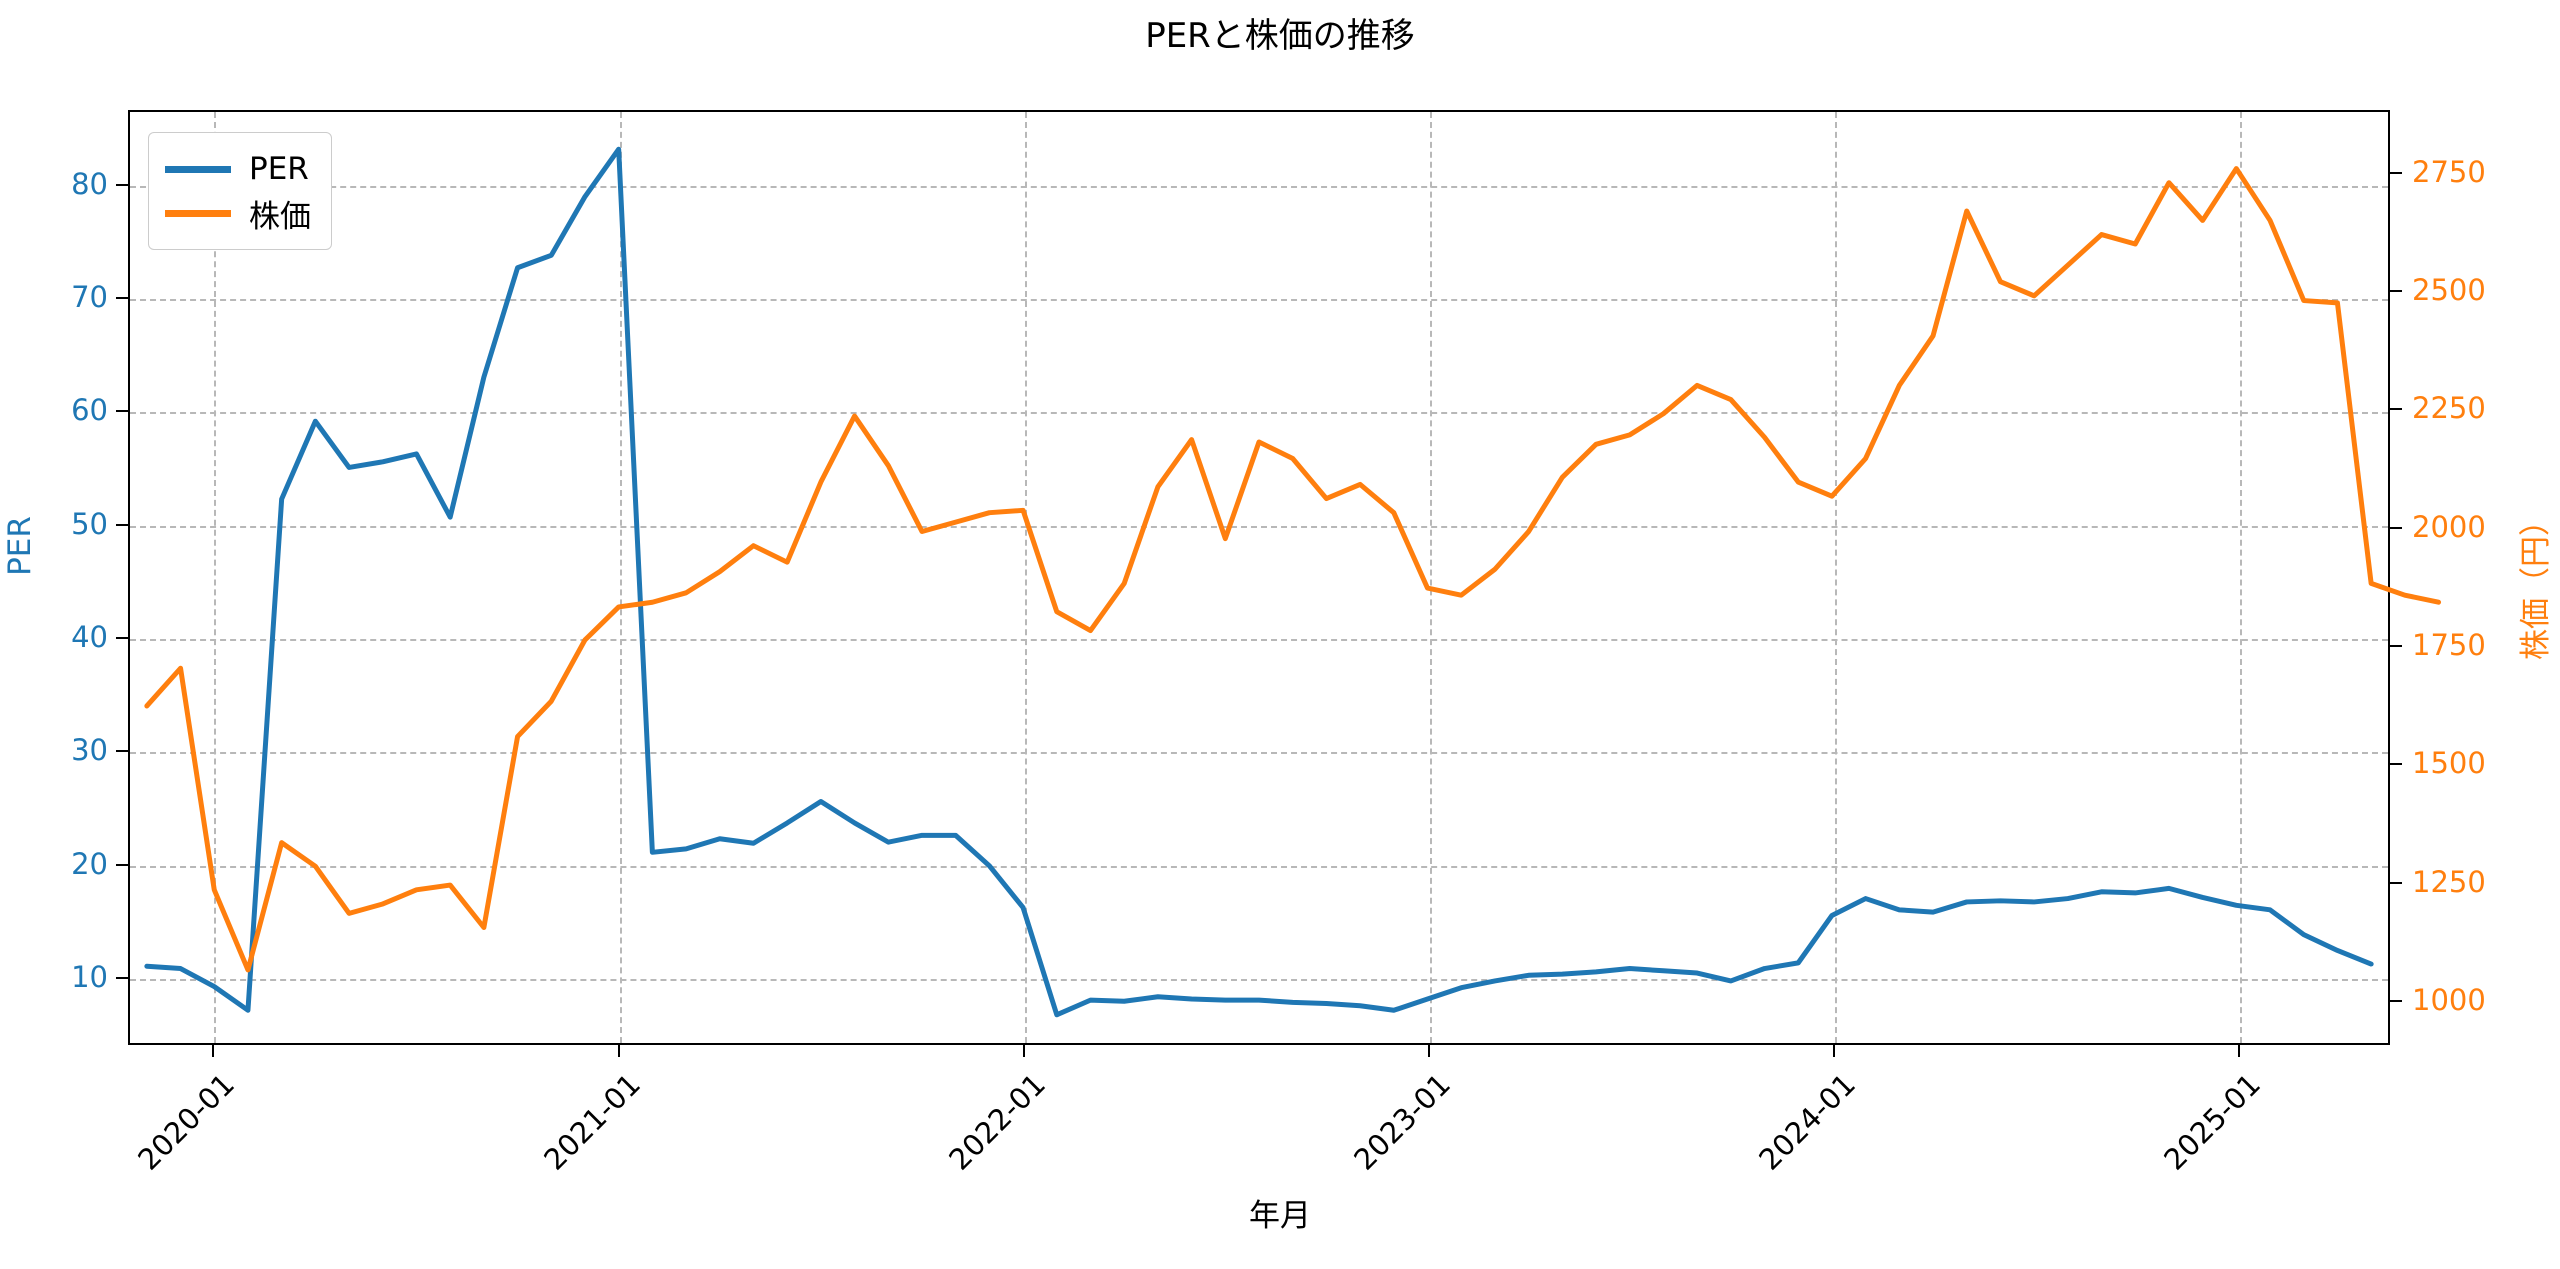  What do you see at coordinates (238, 213) in the screenshot?
I see `legend-item-kabuka: 株価` at bounding box center [238, 213].